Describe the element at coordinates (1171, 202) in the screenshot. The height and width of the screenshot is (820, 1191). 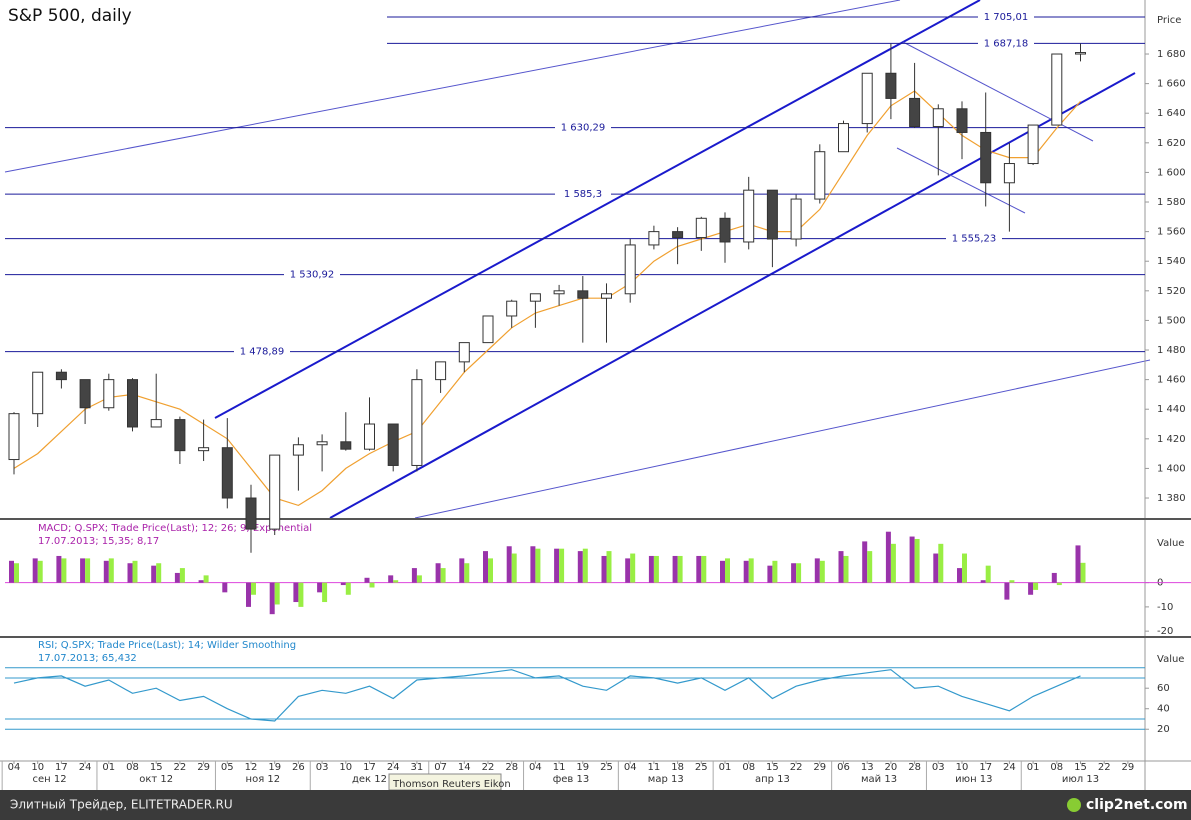
I see `y-tick-label: 1 580` at that location.